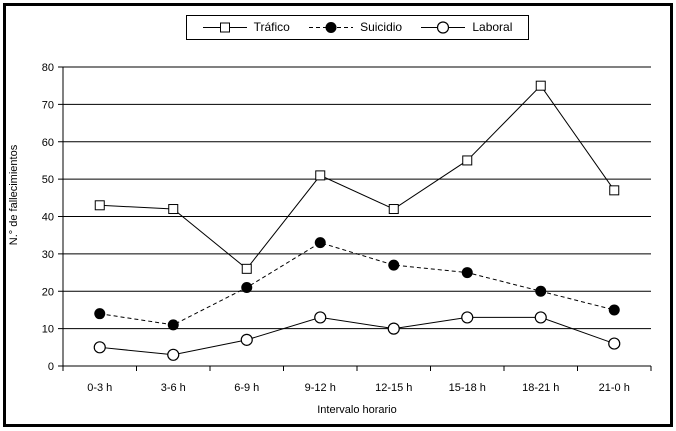 This screenshot has height=431, width=676. What do you see at coordinates (467, 388) in the screenshot?
I see `x-tick-label: 15-18 h` at bounding box center [467, 388].